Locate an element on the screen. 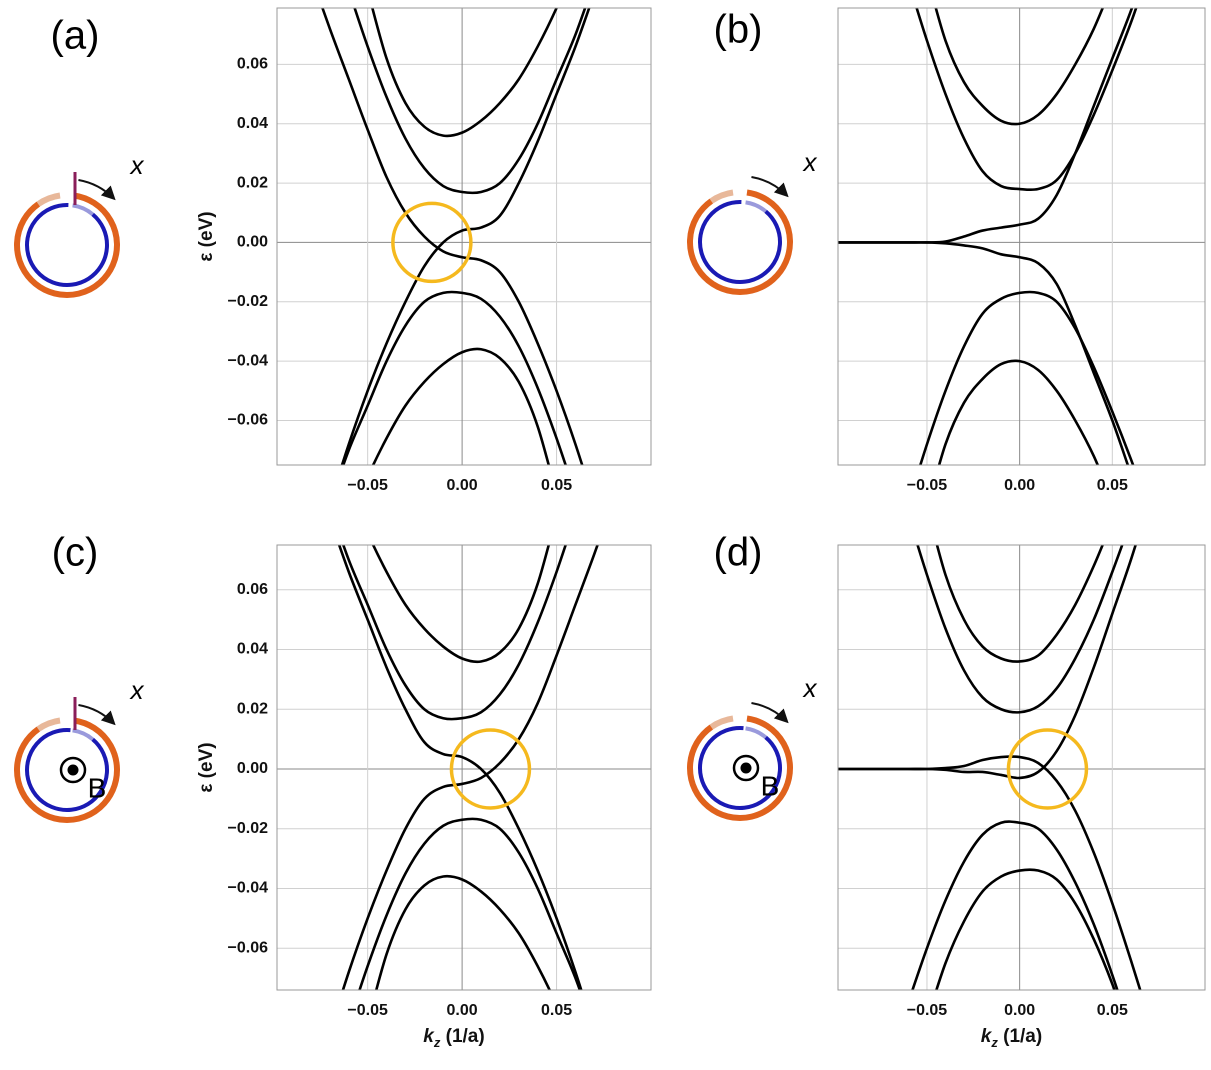 This screenshot has height=1070, width=1211. x-axis-label-part: (1/a) is located at coordinates (462, 1036).